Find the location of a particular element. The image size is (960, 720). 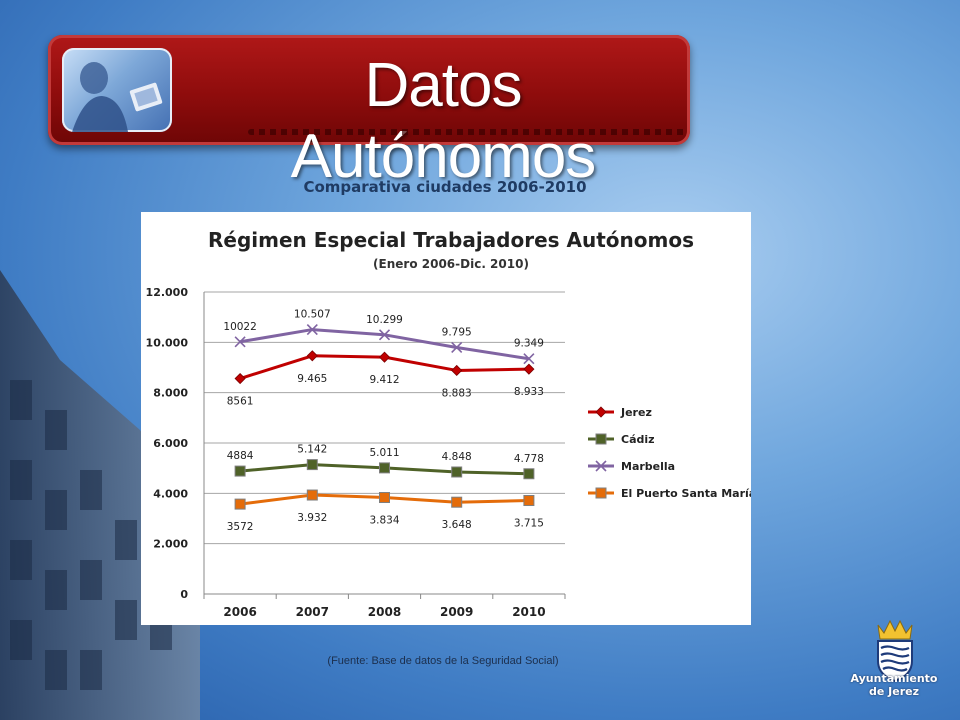

data-label: 3572 is located at coordinates (240, 527).